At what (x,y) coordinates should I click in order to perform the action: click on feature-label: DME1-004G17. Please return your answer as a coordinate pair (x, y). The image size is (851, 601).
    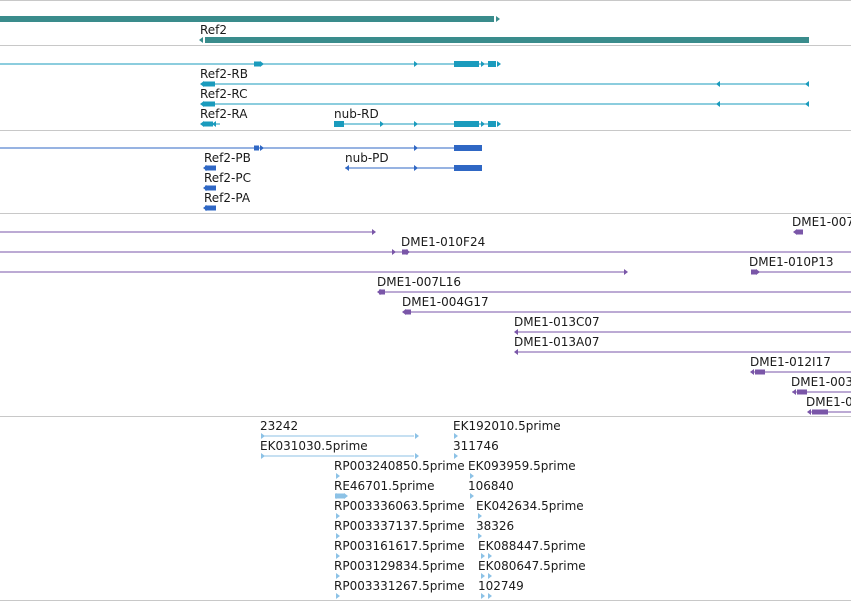
    Looking at the image, I should click on (445, 302).